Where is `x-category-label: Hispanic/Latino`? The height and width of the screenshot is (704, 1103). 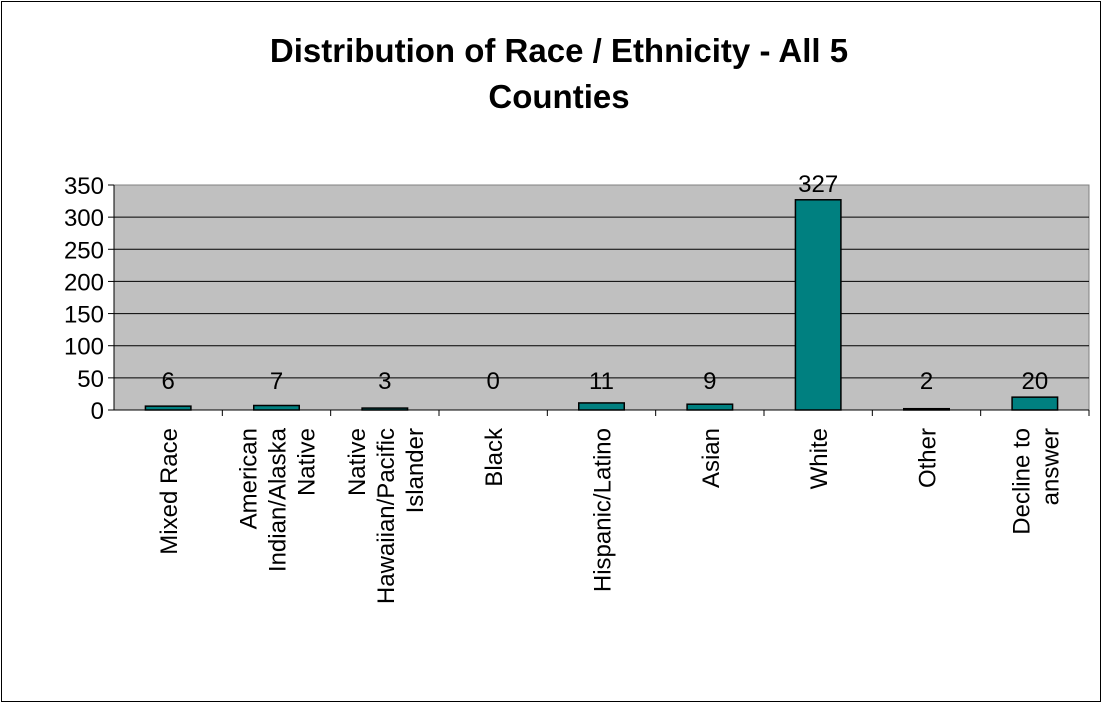 x-category-label: Hispanic/Latino is located at coordinates (603, 510).